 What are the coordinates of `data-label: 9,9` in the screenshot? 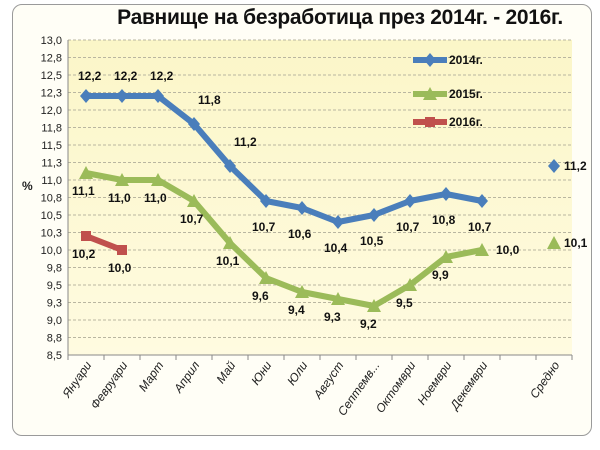 It's located at (440, 275).